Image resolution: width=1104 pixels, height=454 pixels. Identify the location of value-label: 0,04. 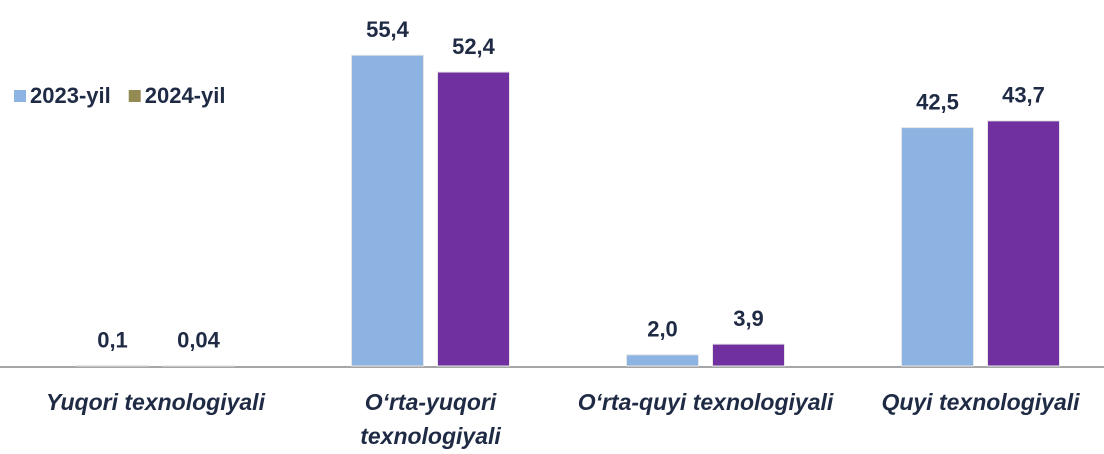
(199, 340).